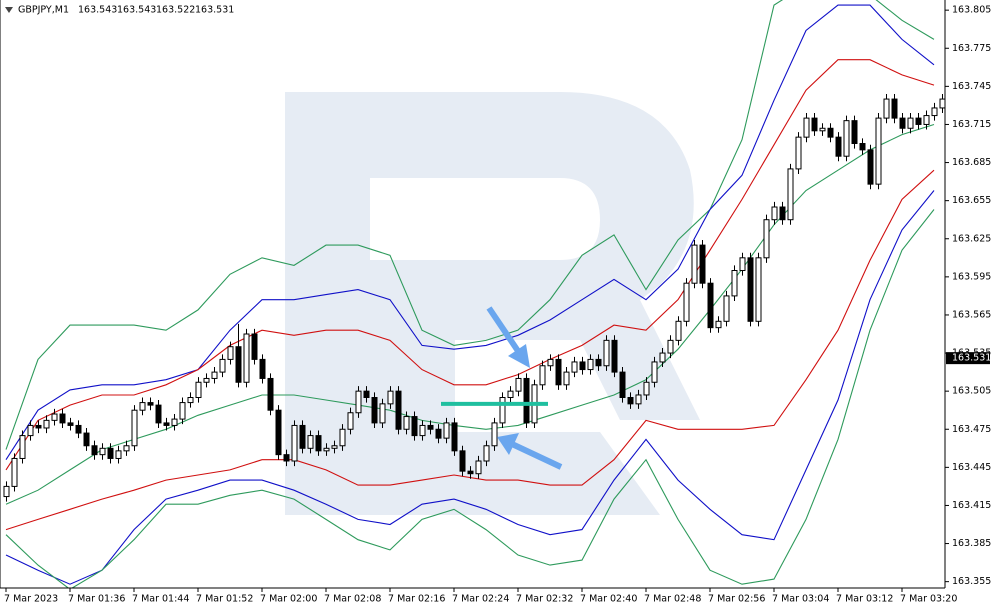 Image resolution: width=993 pixels, height=614 pixels. What do you see at coordinates (971, 162) in the screenshot?
I see `y-tick-label: 163.685` at bounding box center [971, 162].